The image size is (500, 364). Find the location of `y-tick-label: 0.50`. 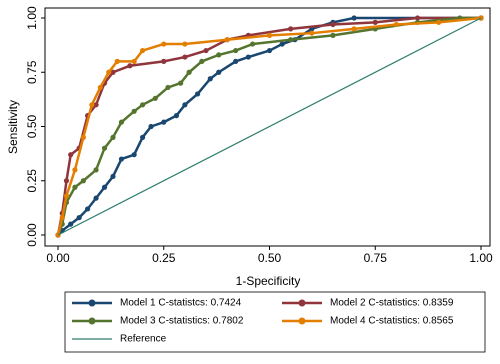

y-tick-label: 0.50 is located at coordinates (32, 126).